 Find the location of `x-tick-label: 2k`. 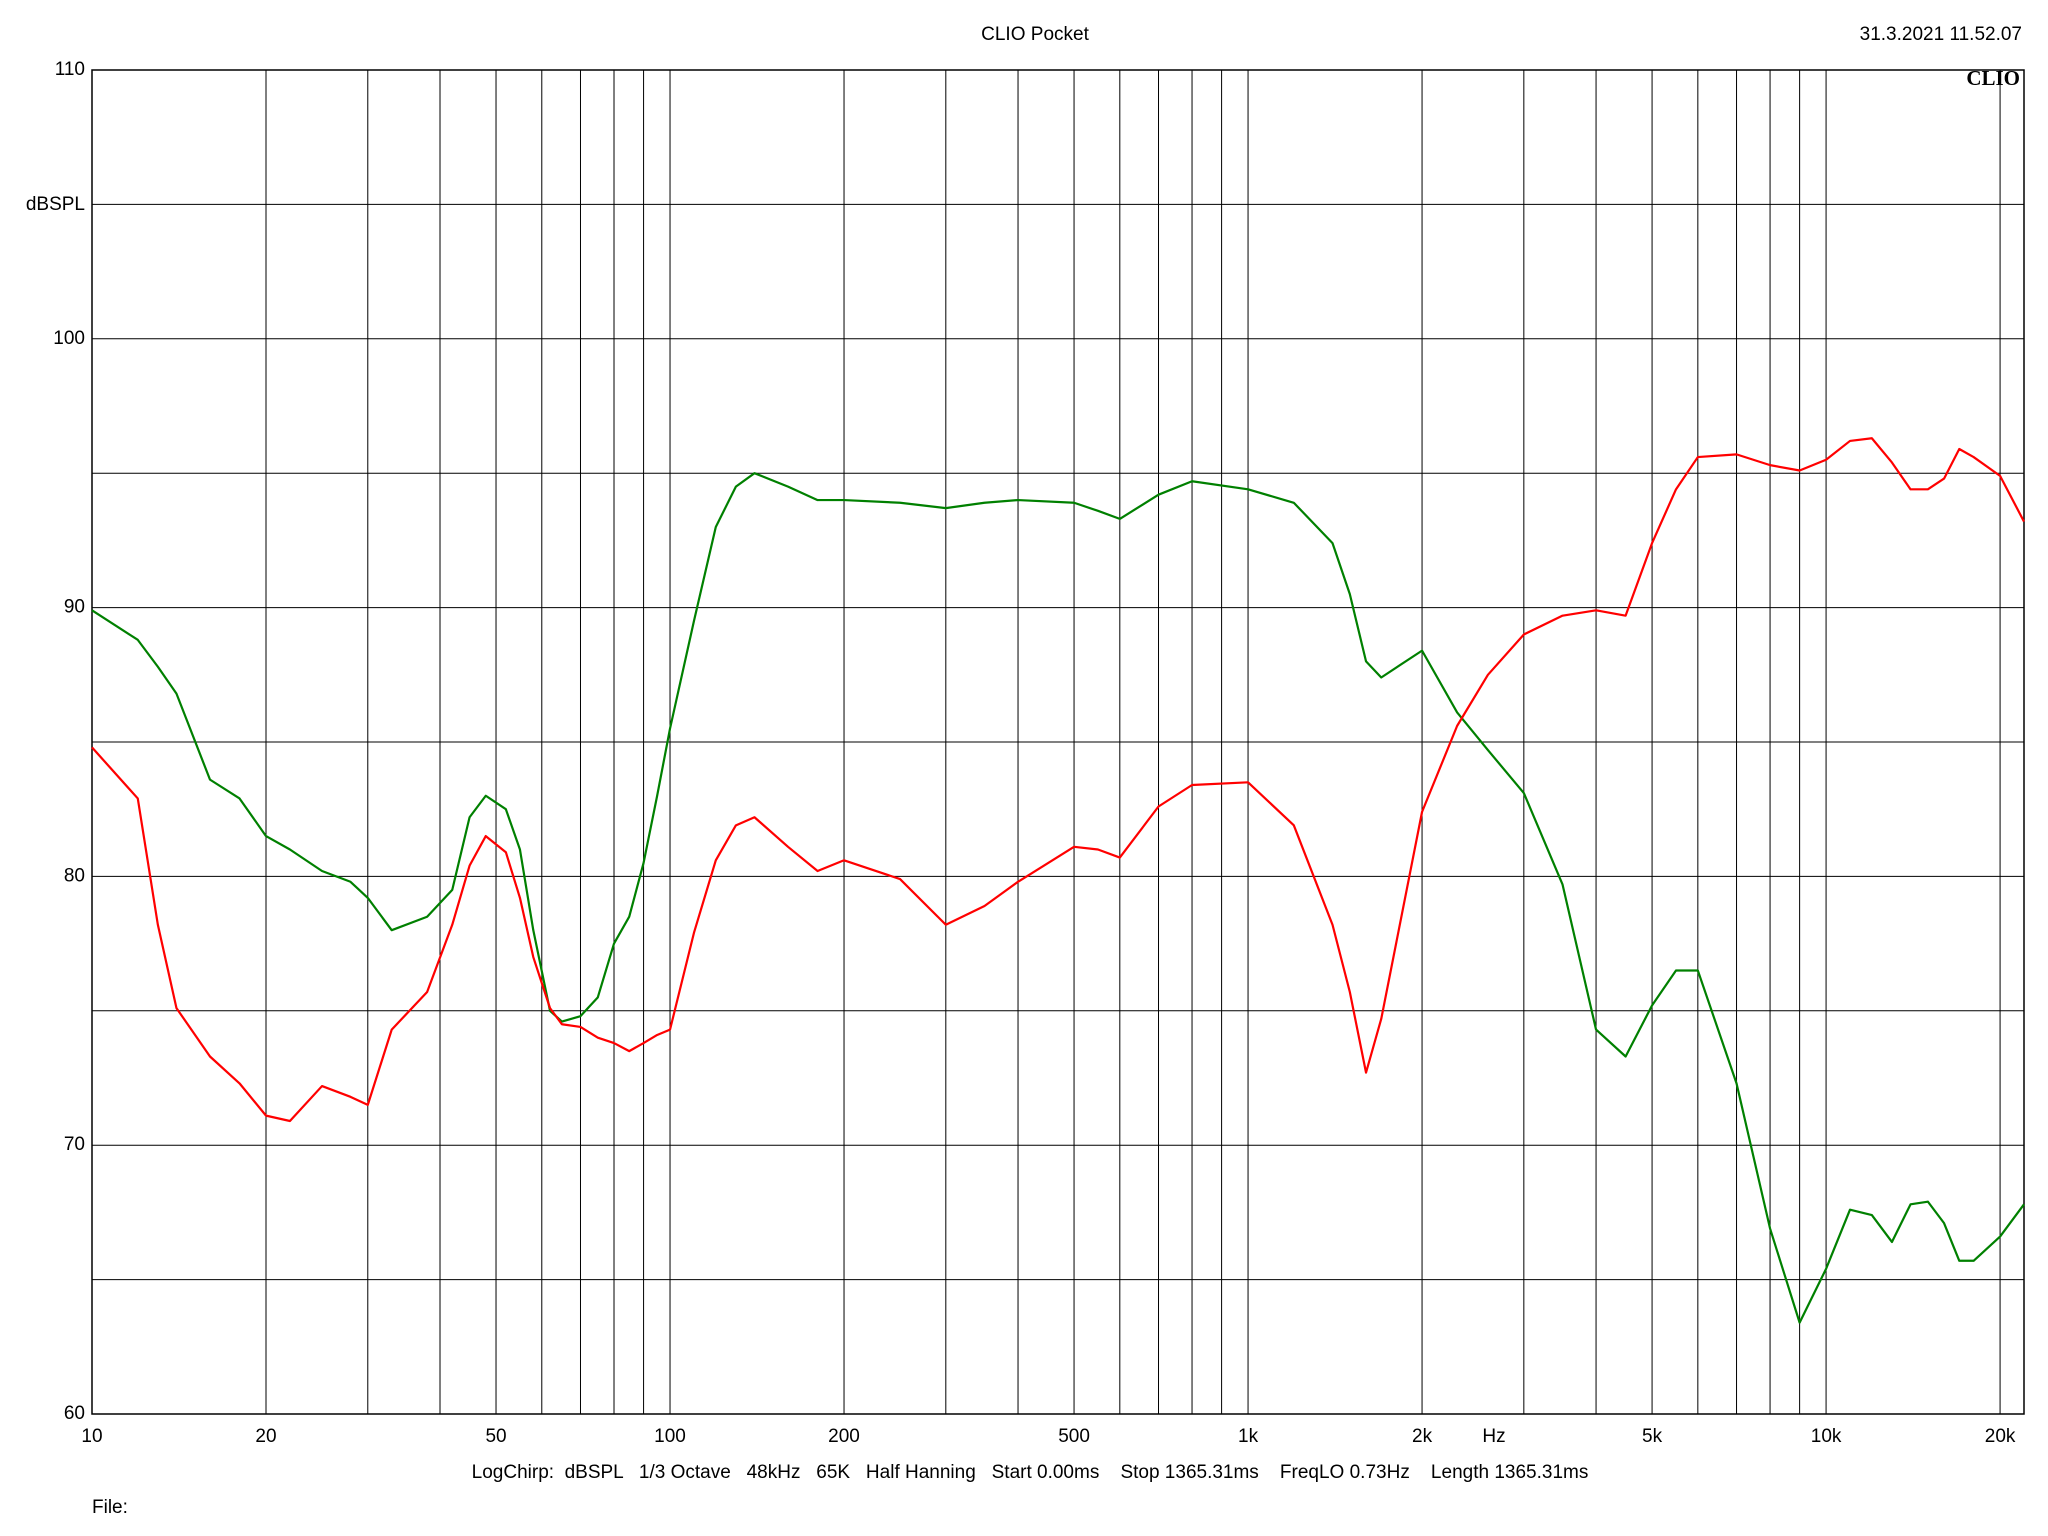

x-tick-label: 2k is located at coordinates (1422, 1436).